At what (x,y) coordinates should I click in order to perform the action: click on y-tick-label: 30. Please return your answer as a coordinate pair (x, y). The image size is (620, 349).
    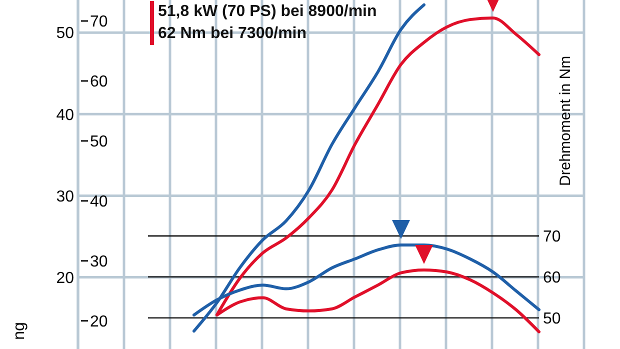
    Looking at the image, I should click on (65, 197).